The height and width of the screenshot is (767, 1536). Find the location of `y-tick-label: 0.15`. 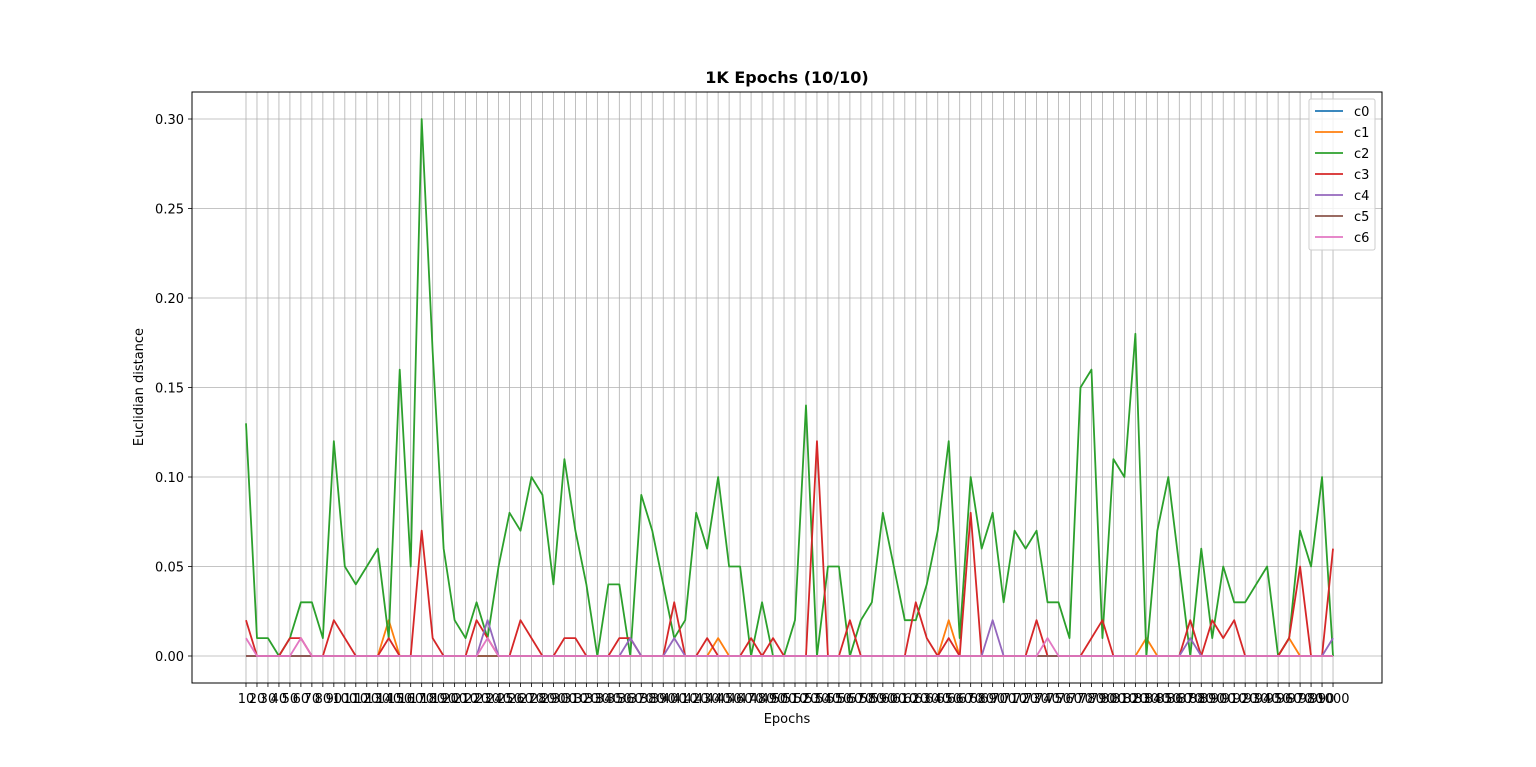

y-tick-label: 0.15 is located at coordinates (169, 389).